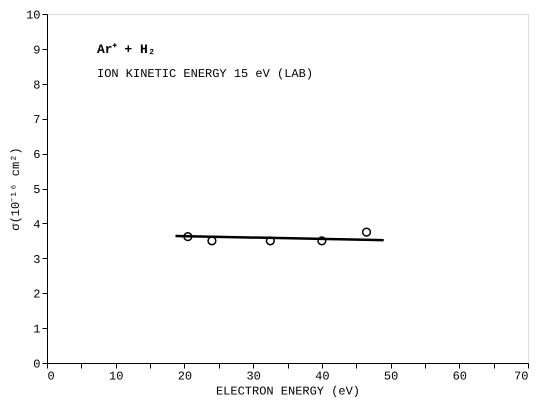  I want to click on y-tick-label: 6, so click(36, 155).